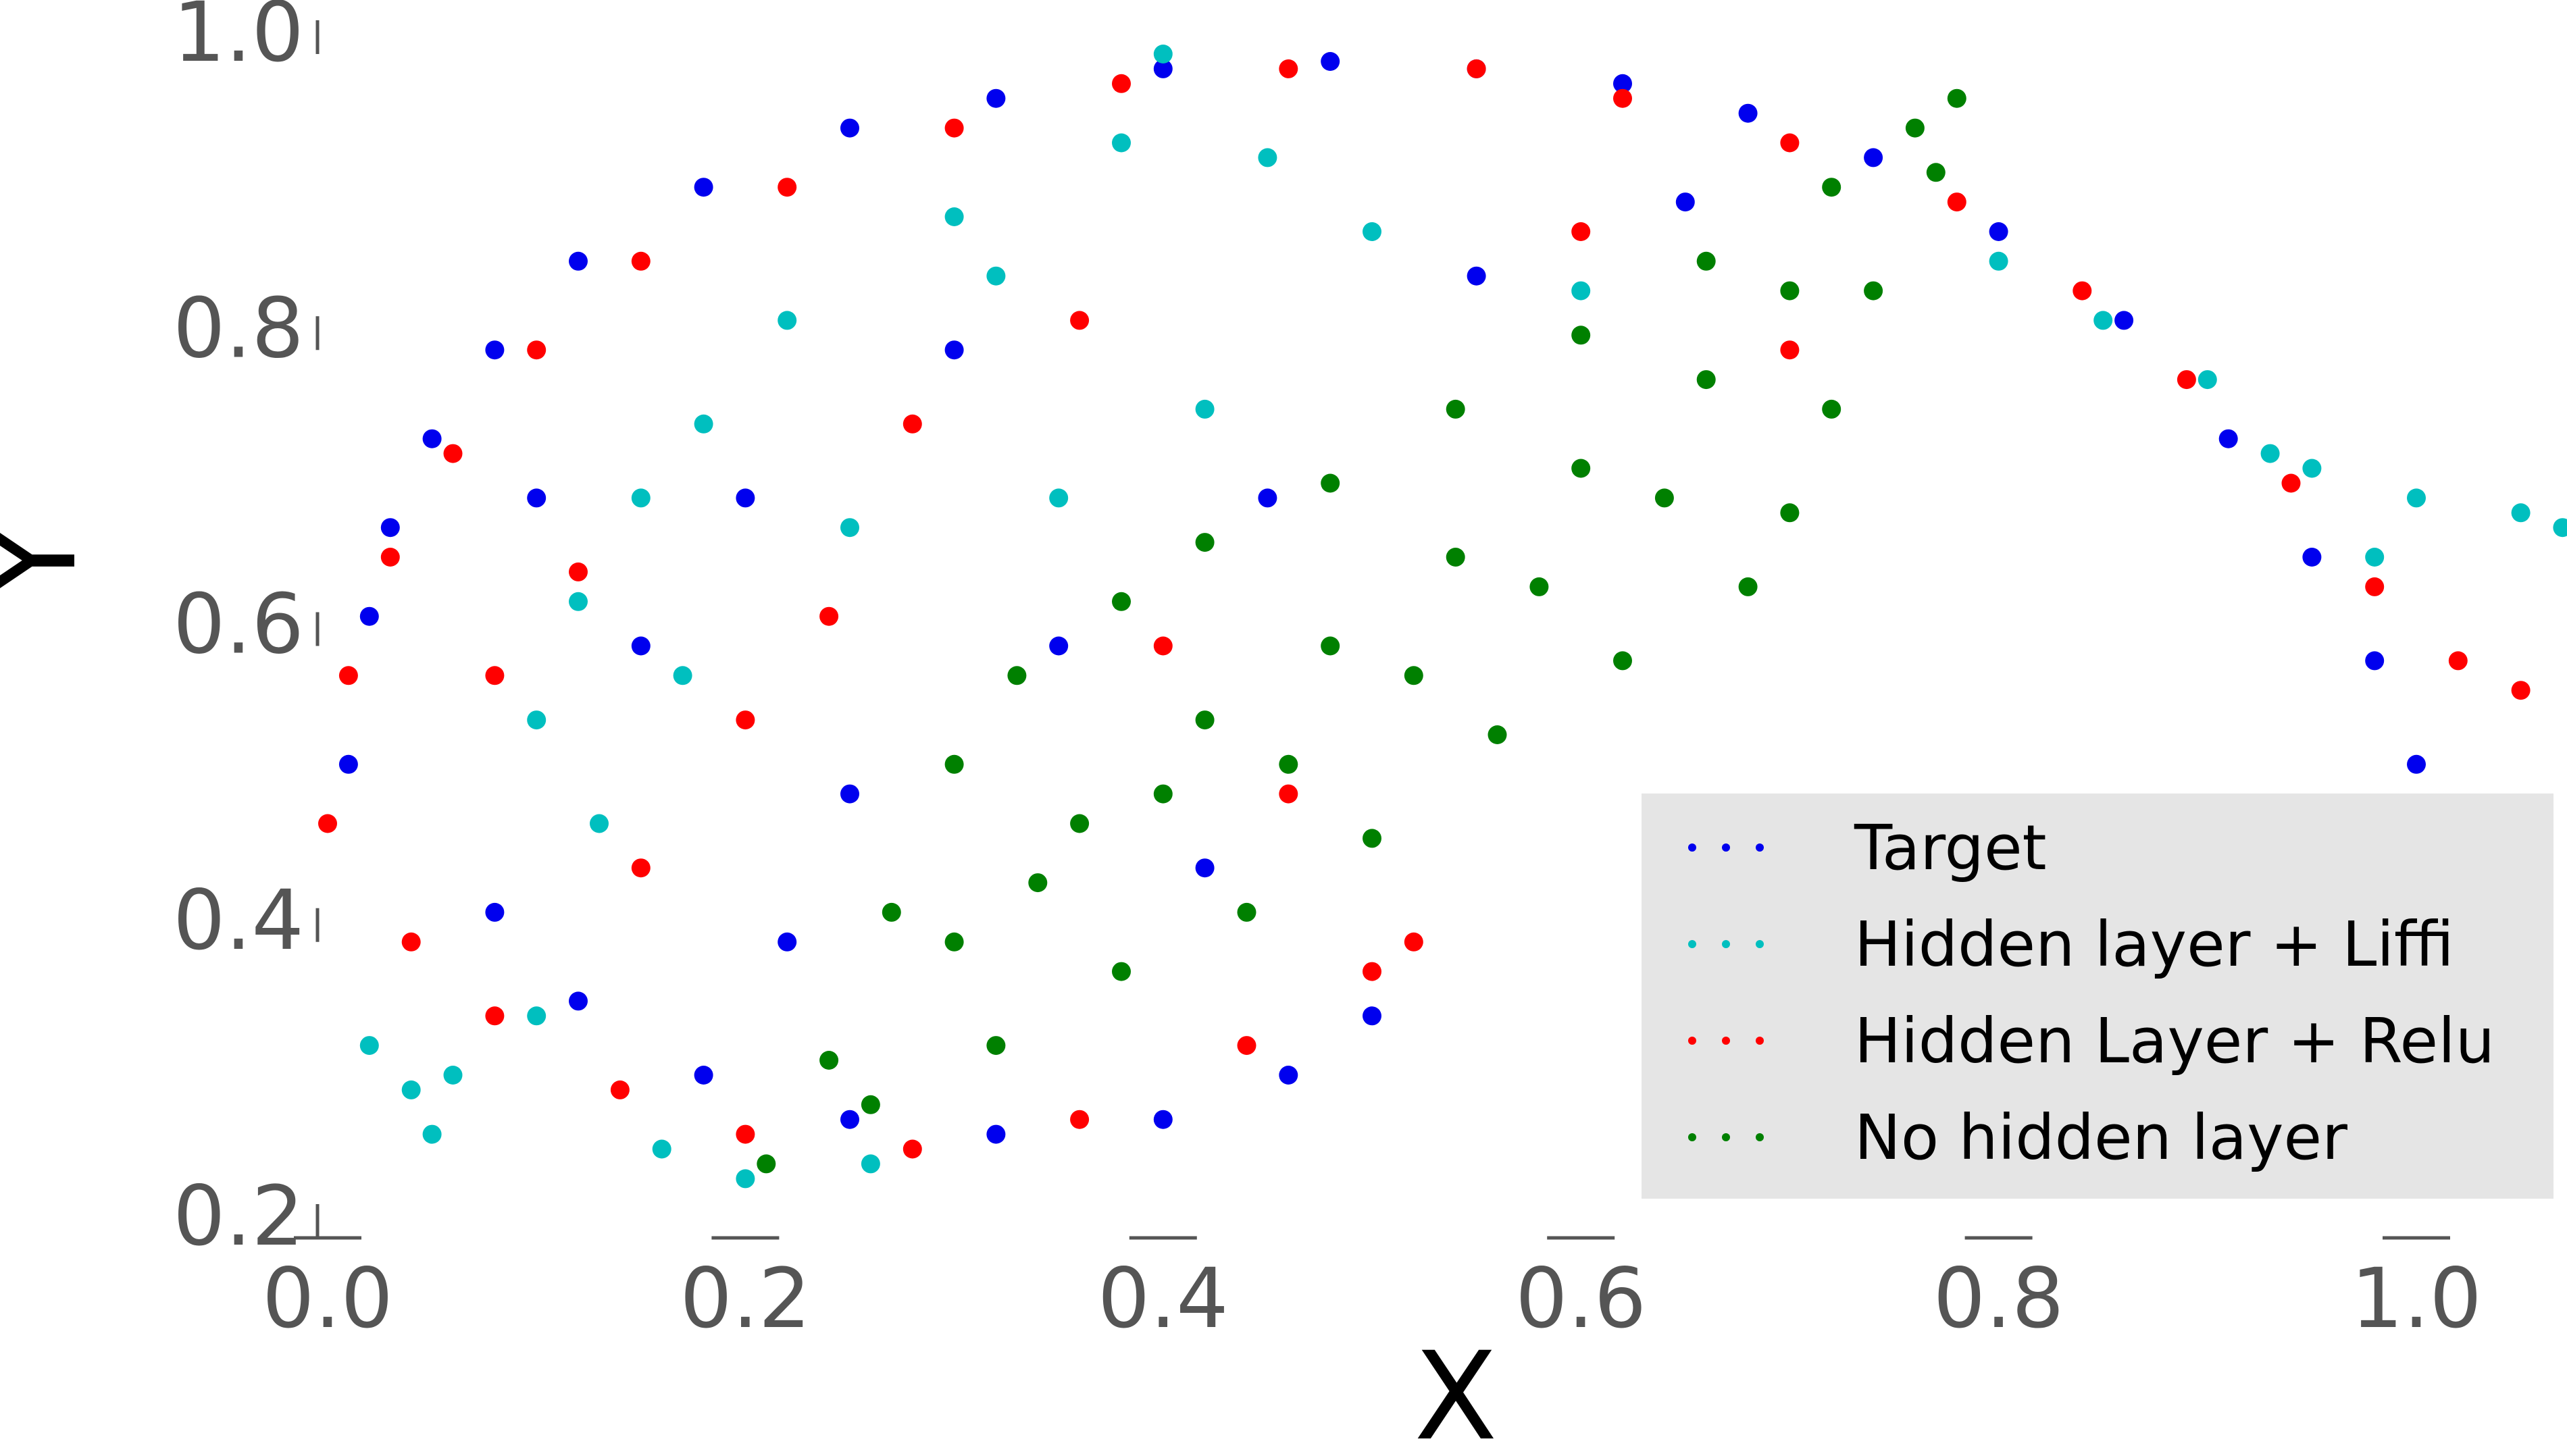 The image size is (2567, 1456). Describe the element at coordinates (1998, 1299) in the screenshot. I see `x-tick-label: 0.8` at that location.